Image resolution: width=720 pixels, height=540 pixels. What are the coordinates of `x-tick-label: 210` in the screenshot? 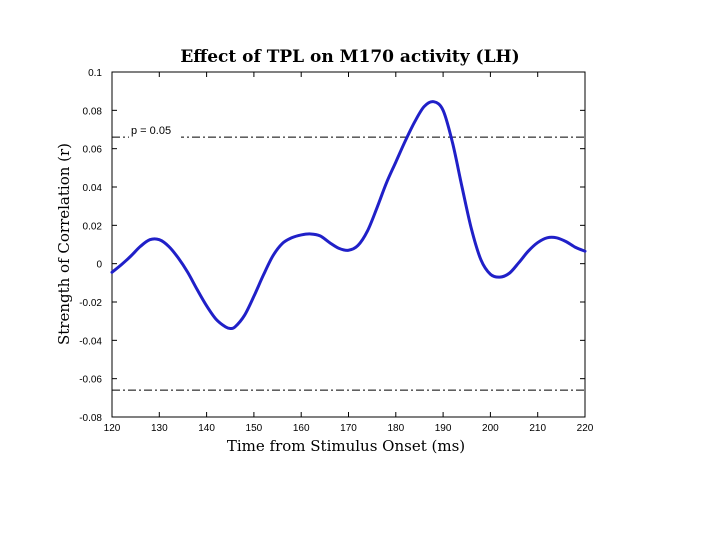 It's located at (537, 428).